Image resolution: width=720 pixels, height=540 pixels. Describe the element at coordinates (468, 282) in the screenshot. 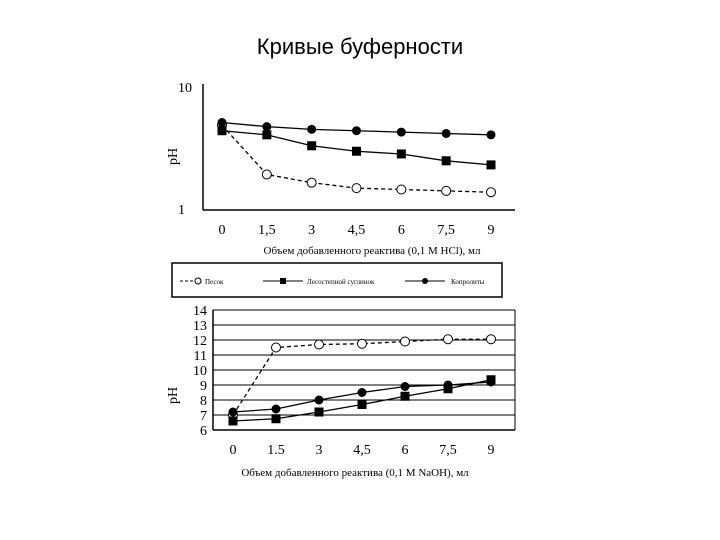

I see `legend-label-coprolites: Копролиты` at that location.